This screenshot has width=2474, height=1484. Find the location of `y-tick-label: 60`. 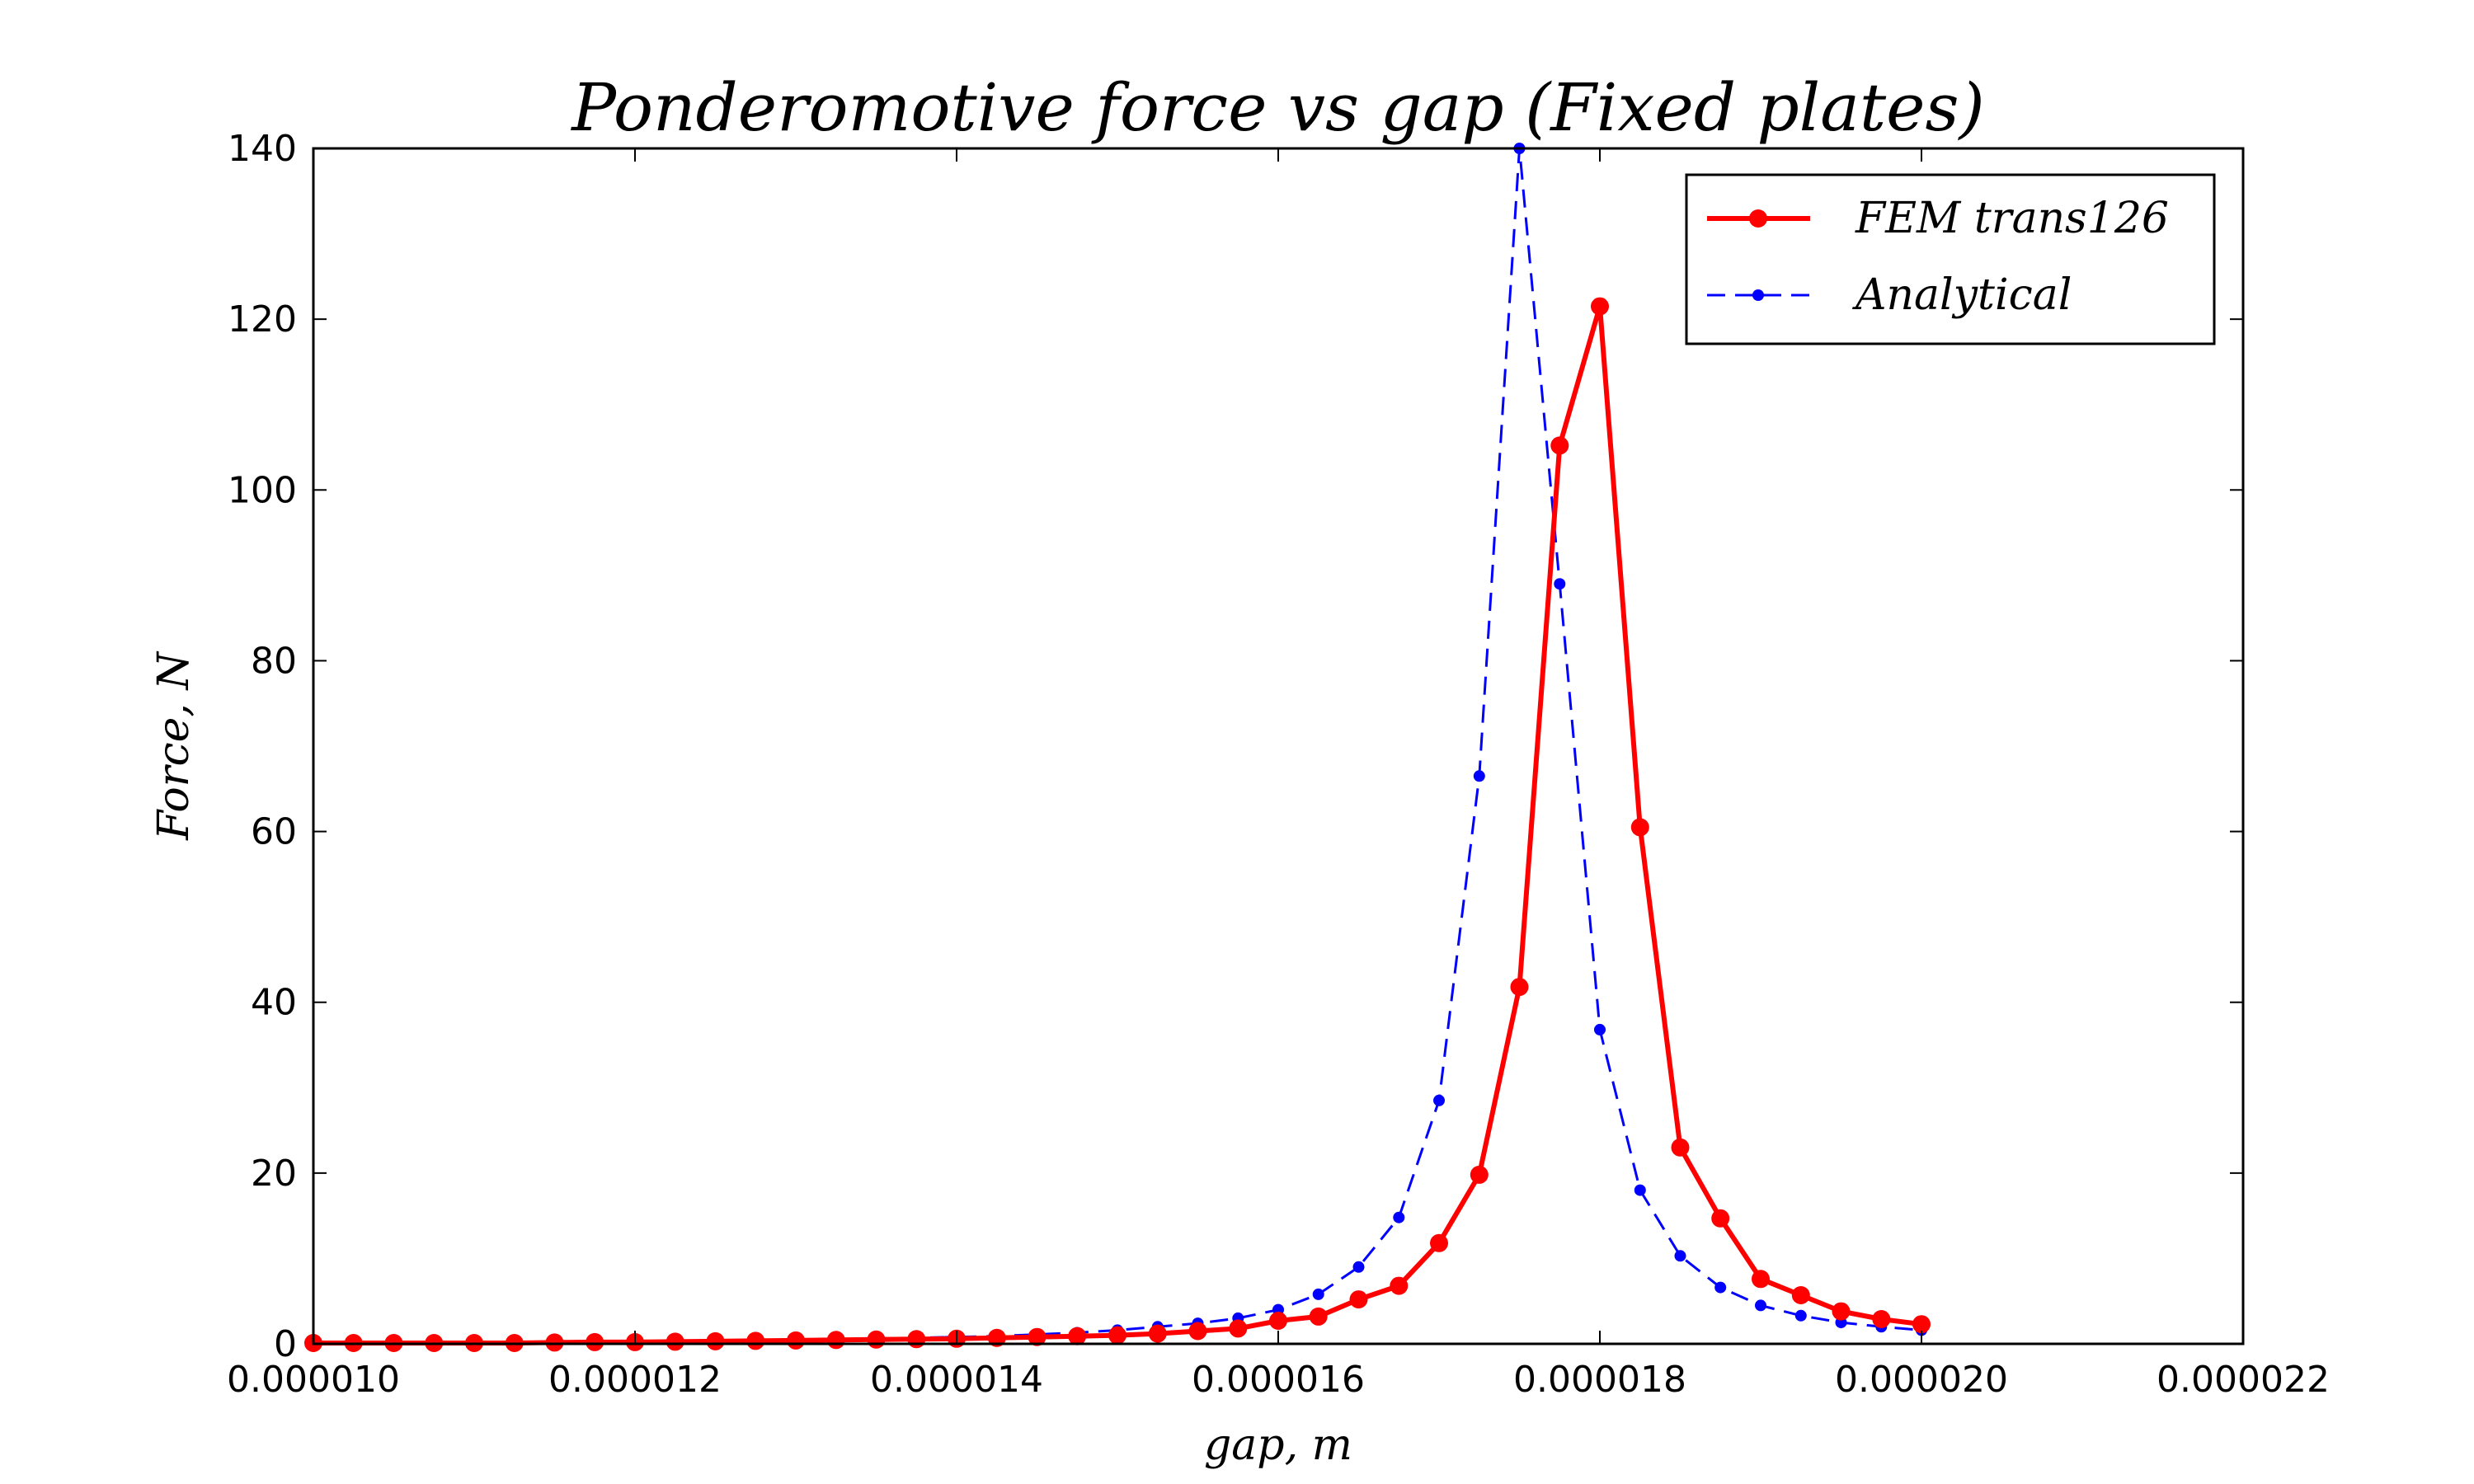

y-tick-label: 60 is located at coordinates (274, 832).